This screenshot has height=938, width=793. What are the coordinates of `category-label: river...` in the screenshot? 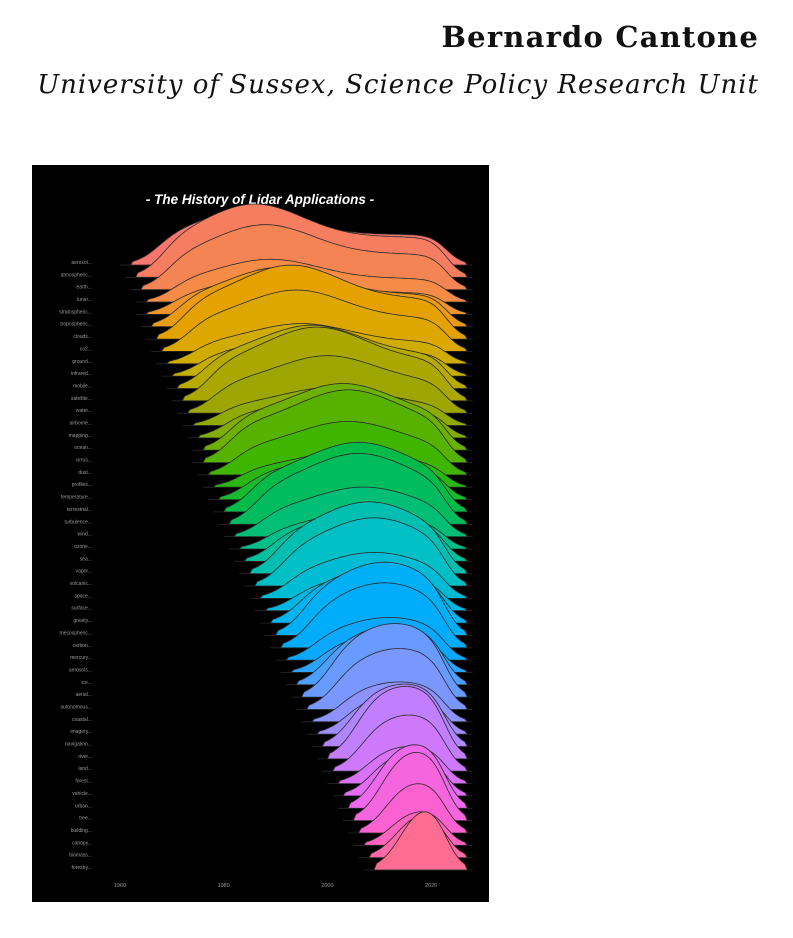 It's located at (85, 757).